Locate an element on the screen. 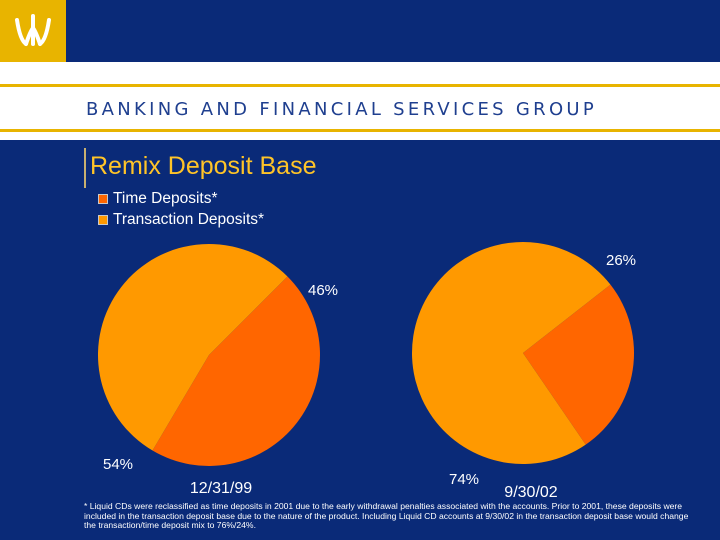 The width and height of the screenshot is (720, 540). legend-item-transaction-deposits: Transaction Deposits* is located at coordinates (181, 219).